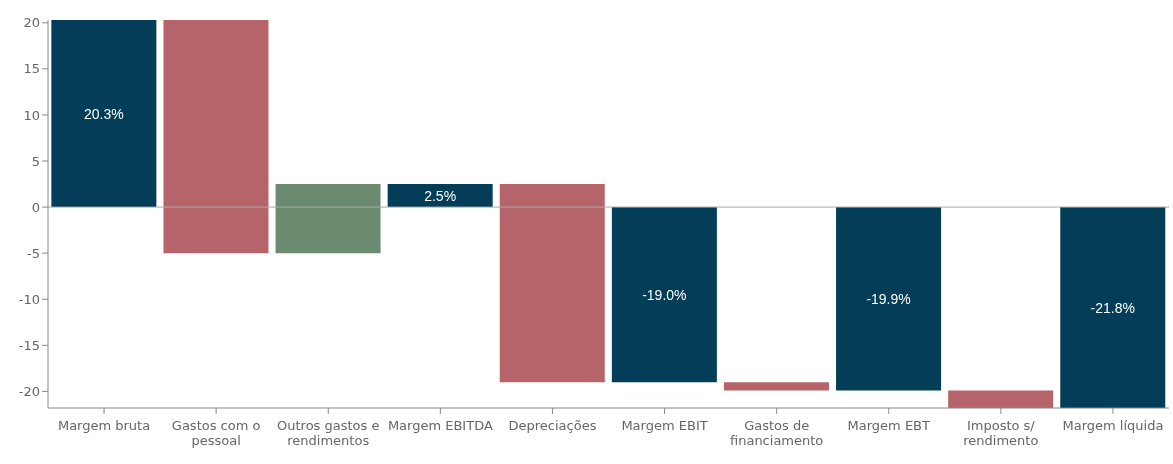 The image size is (1173, 464). Describe the element at coordinates (31, 23) in the screenshot. I see `y-tick-label: 20` at that location.